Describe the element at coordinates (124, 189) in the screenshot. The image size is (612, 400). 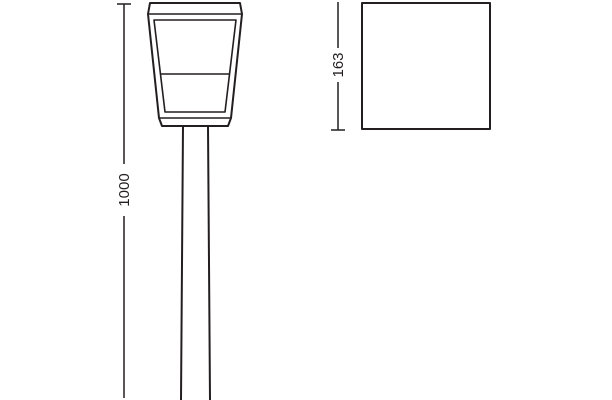
I see `dimension-total-label: 1000` at that location.